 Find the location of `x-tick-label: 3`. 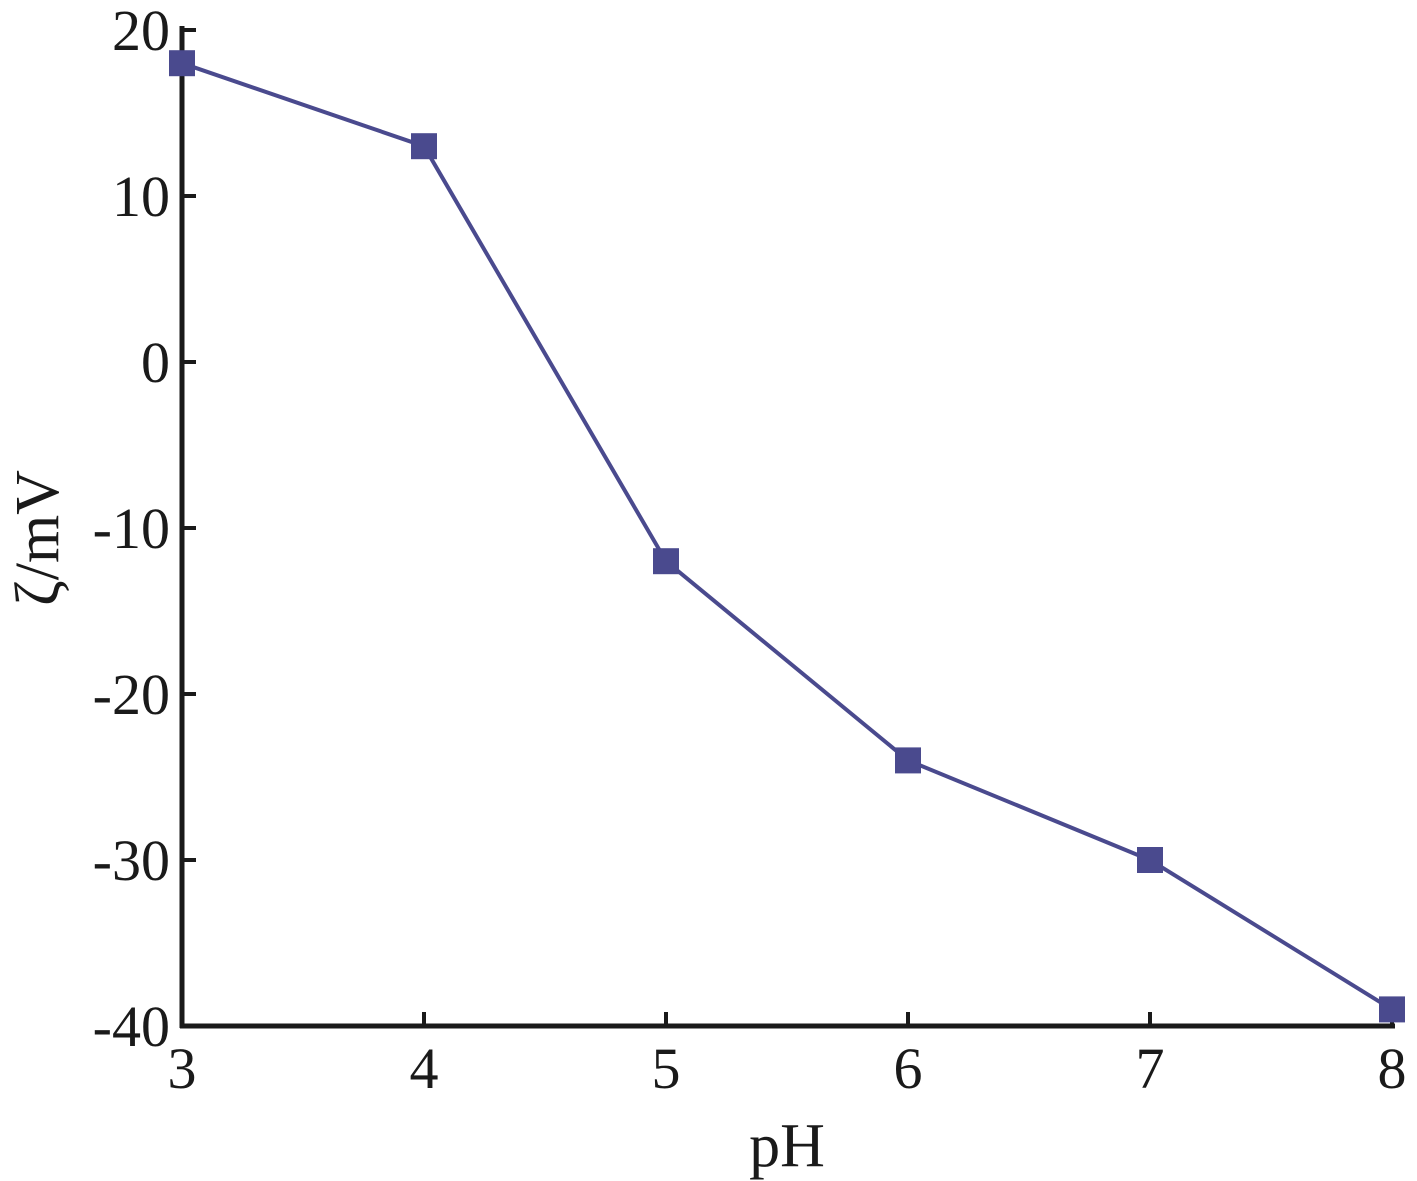

x-tick-label: 3 is located at coordinates (182, 1068).